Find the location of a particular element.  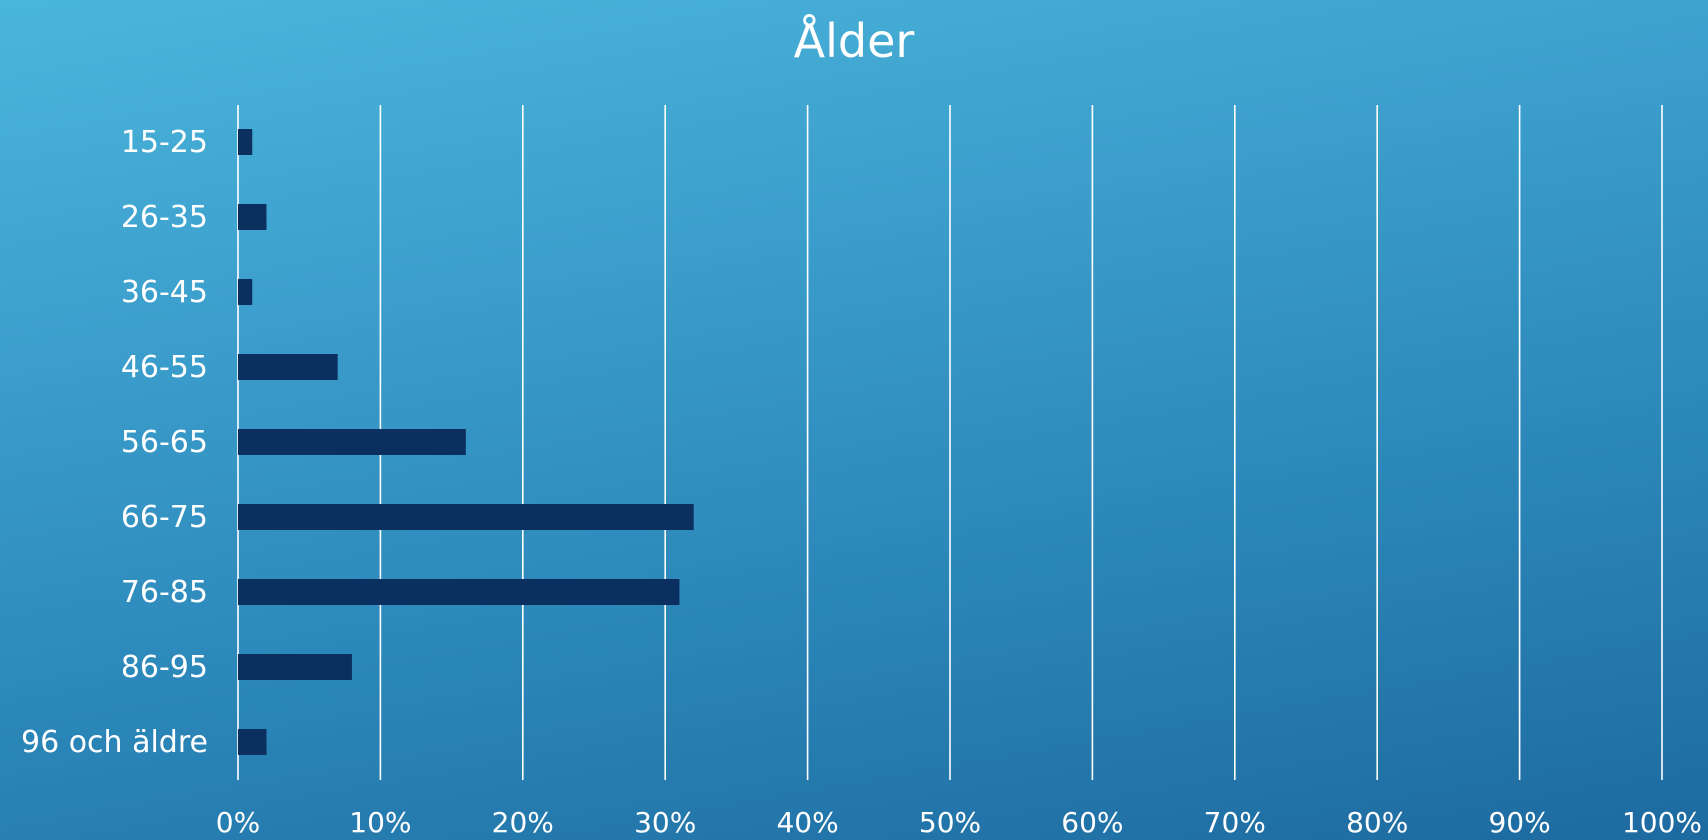

x-tick-label: 60% is located at coordinates (1092, 822).